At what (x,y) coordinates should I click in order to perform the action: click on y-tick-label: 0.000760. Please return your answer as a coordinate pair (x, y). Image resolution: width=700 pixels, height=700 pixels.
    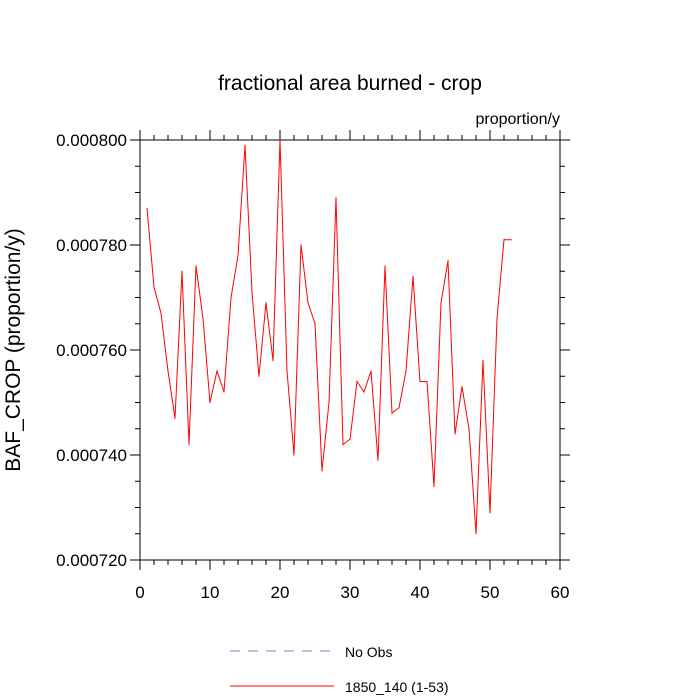
    Looking at the image, I should click on (91, 350).